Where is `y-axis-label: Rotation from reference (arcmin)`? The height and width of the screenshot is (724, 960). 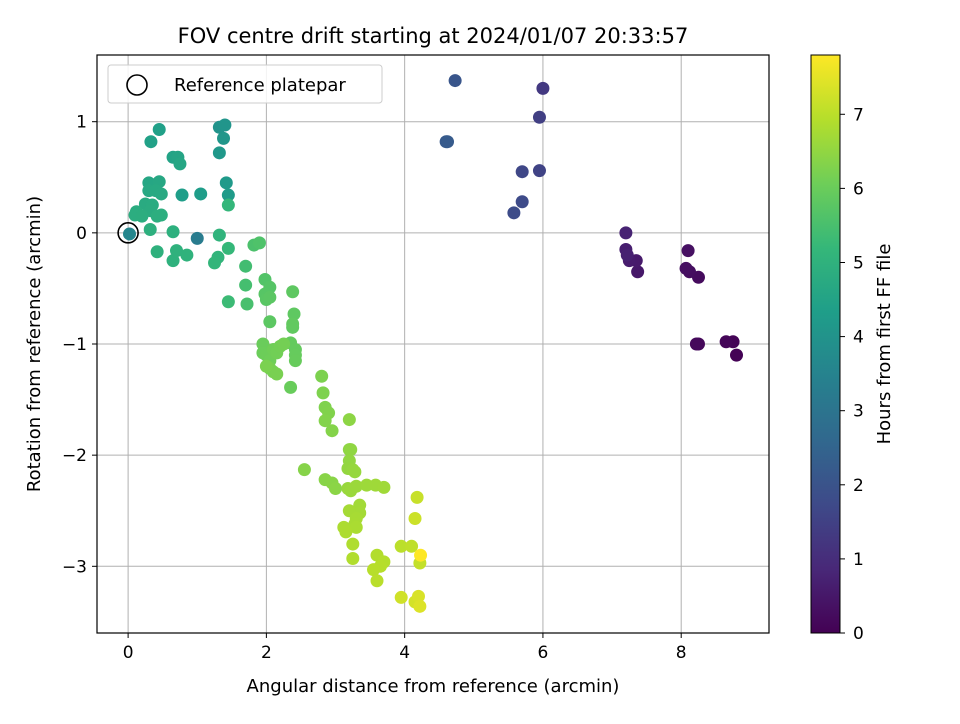 y-axis-label: Rotation from reference (arcmin) is located at coordinates (34, 344).